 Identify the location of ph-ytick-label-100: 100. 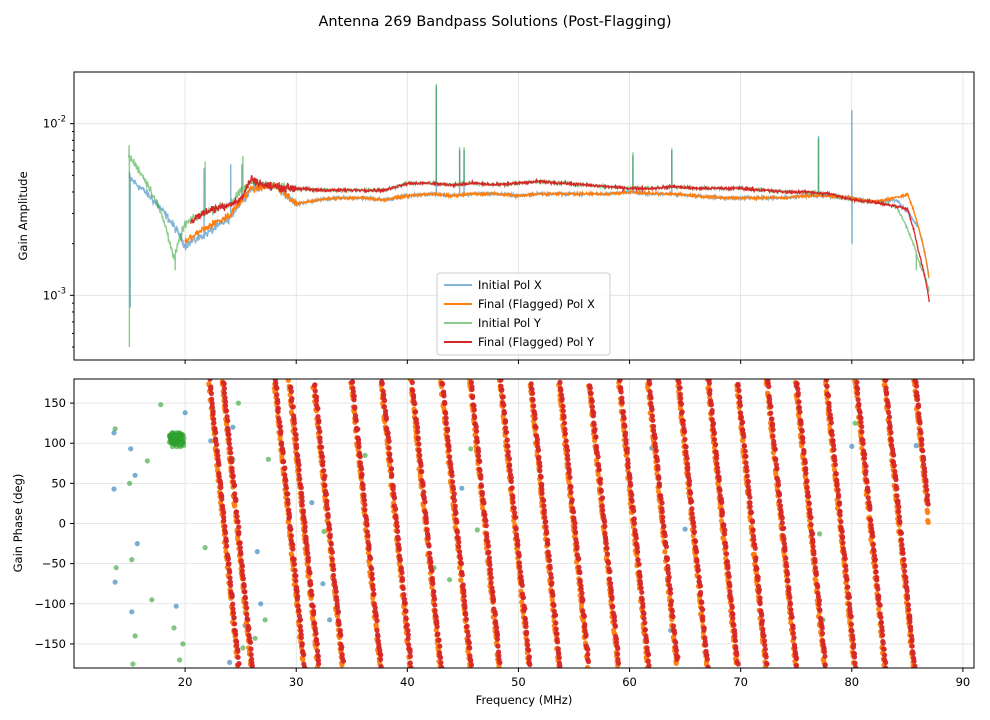
(55, 443).